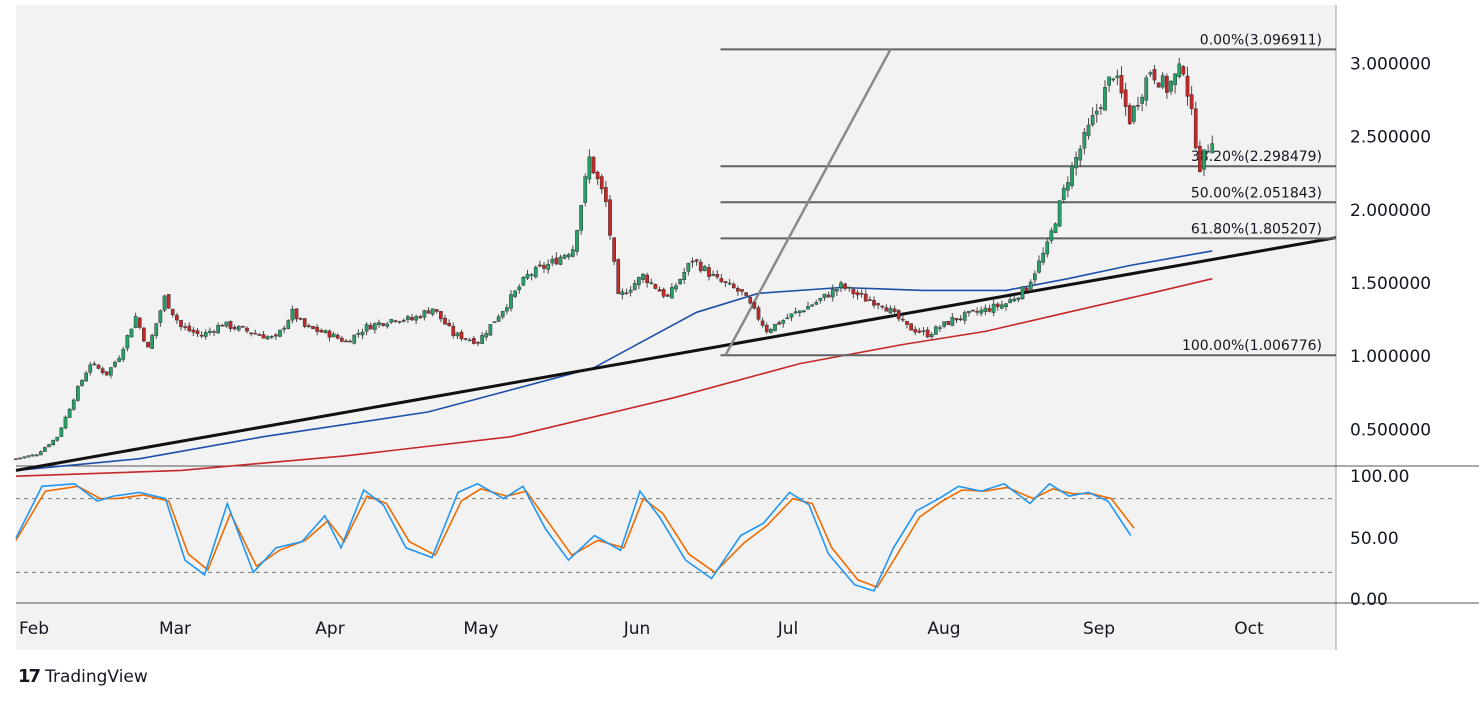 The image size is (1479, 704). Describe the element at coordinates (637, 629) in the screenshot. I see `time-tick-label: Jun` at that location.